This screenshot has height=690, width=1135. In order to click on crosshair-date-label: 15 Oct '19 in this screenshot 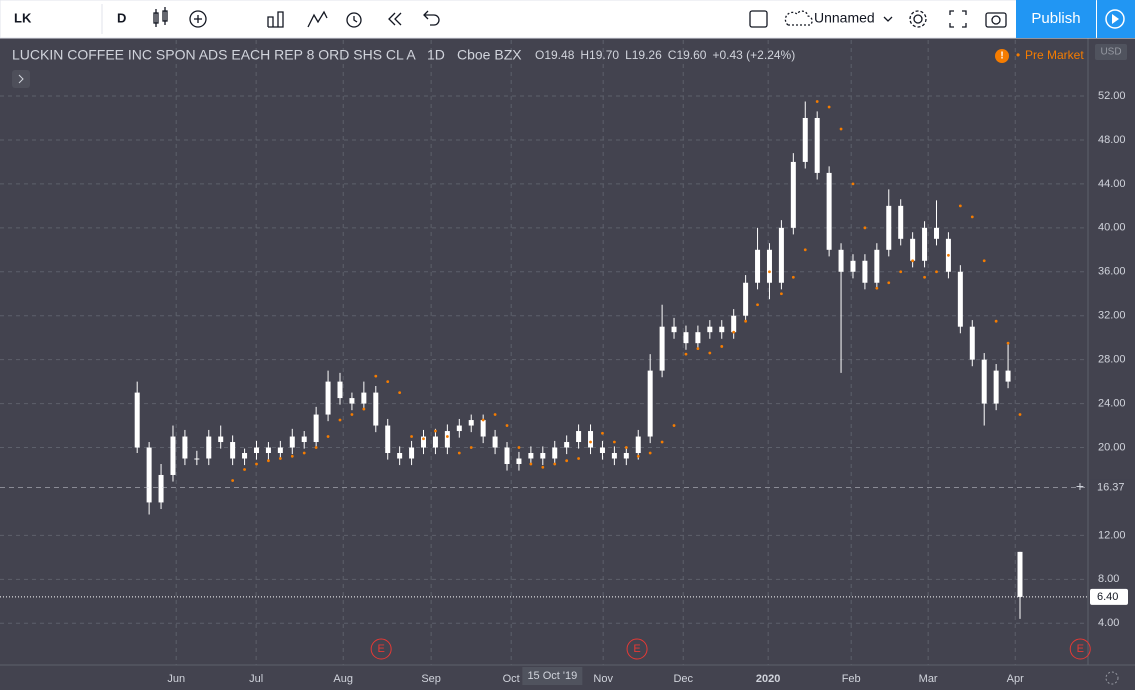, I will do `click(552, 676)`.